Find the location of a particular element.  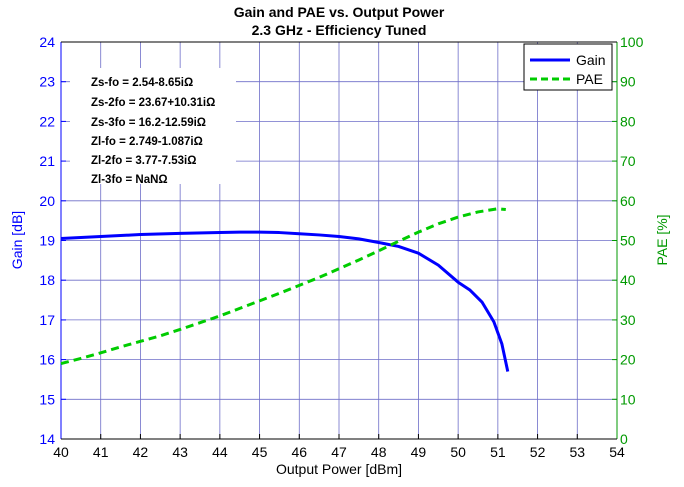

y-left-tick-label: 21 is located at coordinates (47, 161).